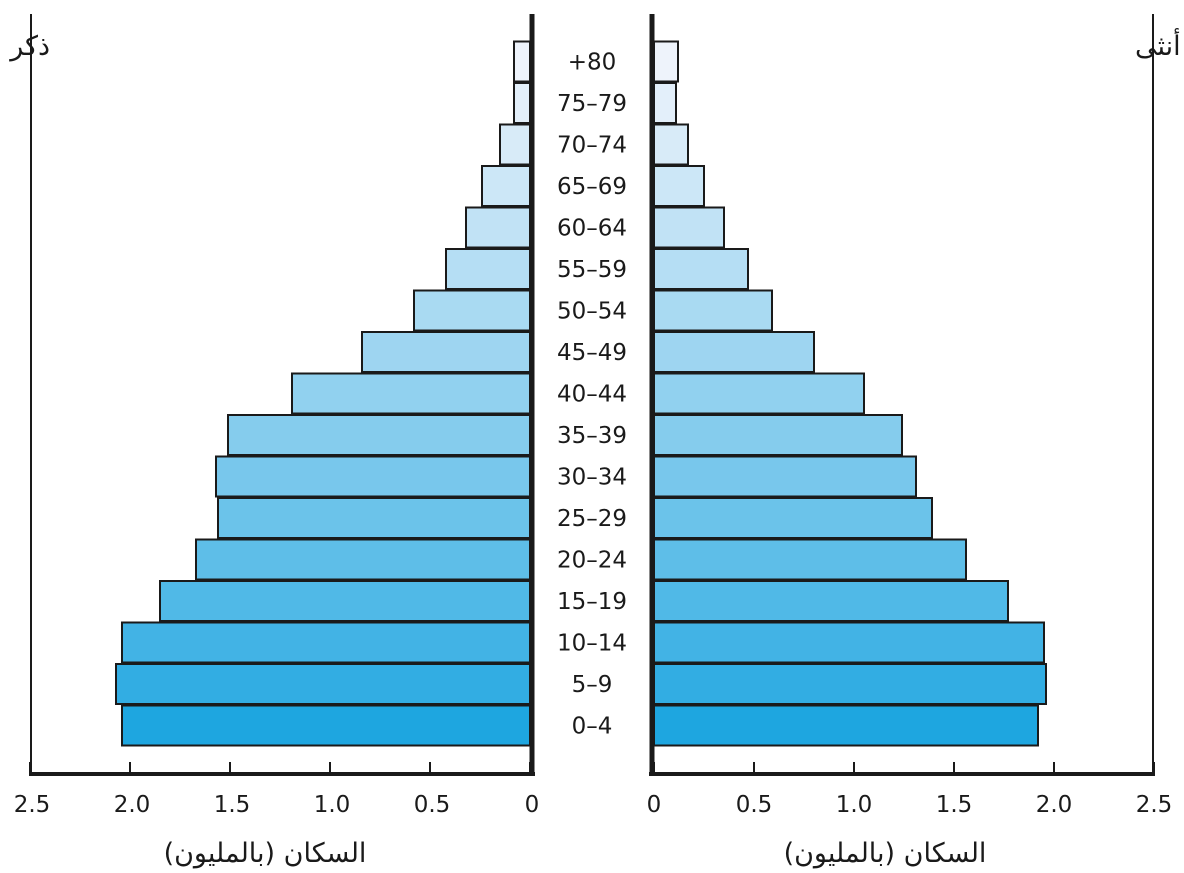 The height and width of the screenshot is (873, 1184). What do you see at coordinates (592, 685) in the screenshot?
I see `age-group-label: 5–9` at bounding box center [592, 685].